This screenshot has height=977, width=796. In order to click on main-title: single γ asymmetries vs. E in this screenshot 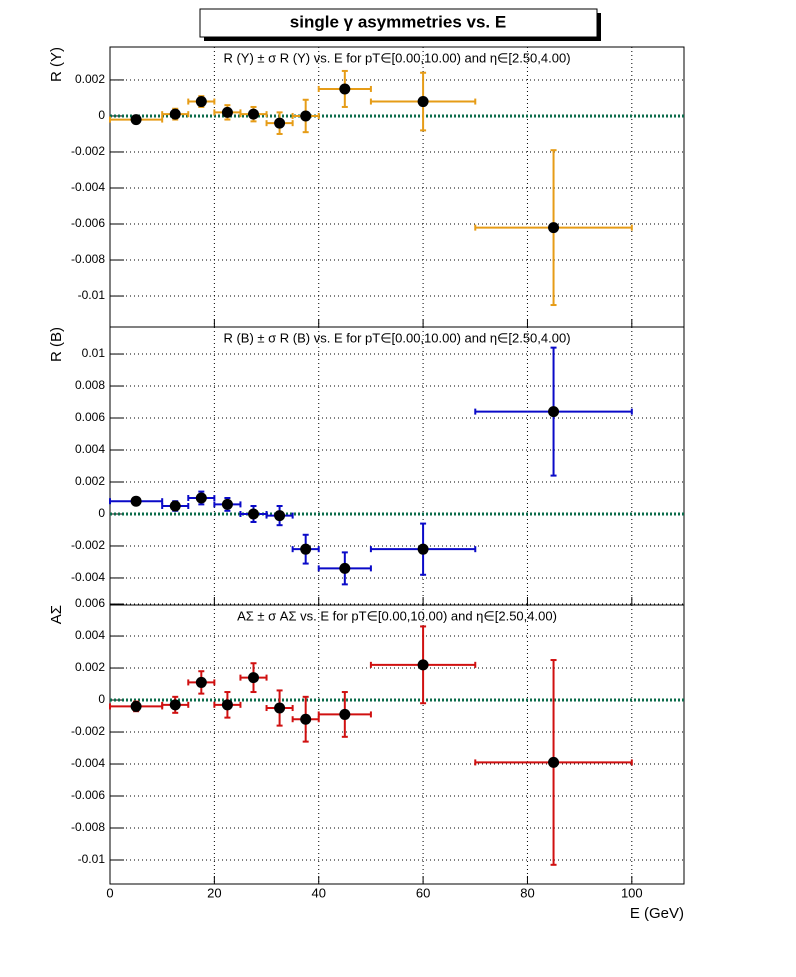, I will do `click(398, 21)`.